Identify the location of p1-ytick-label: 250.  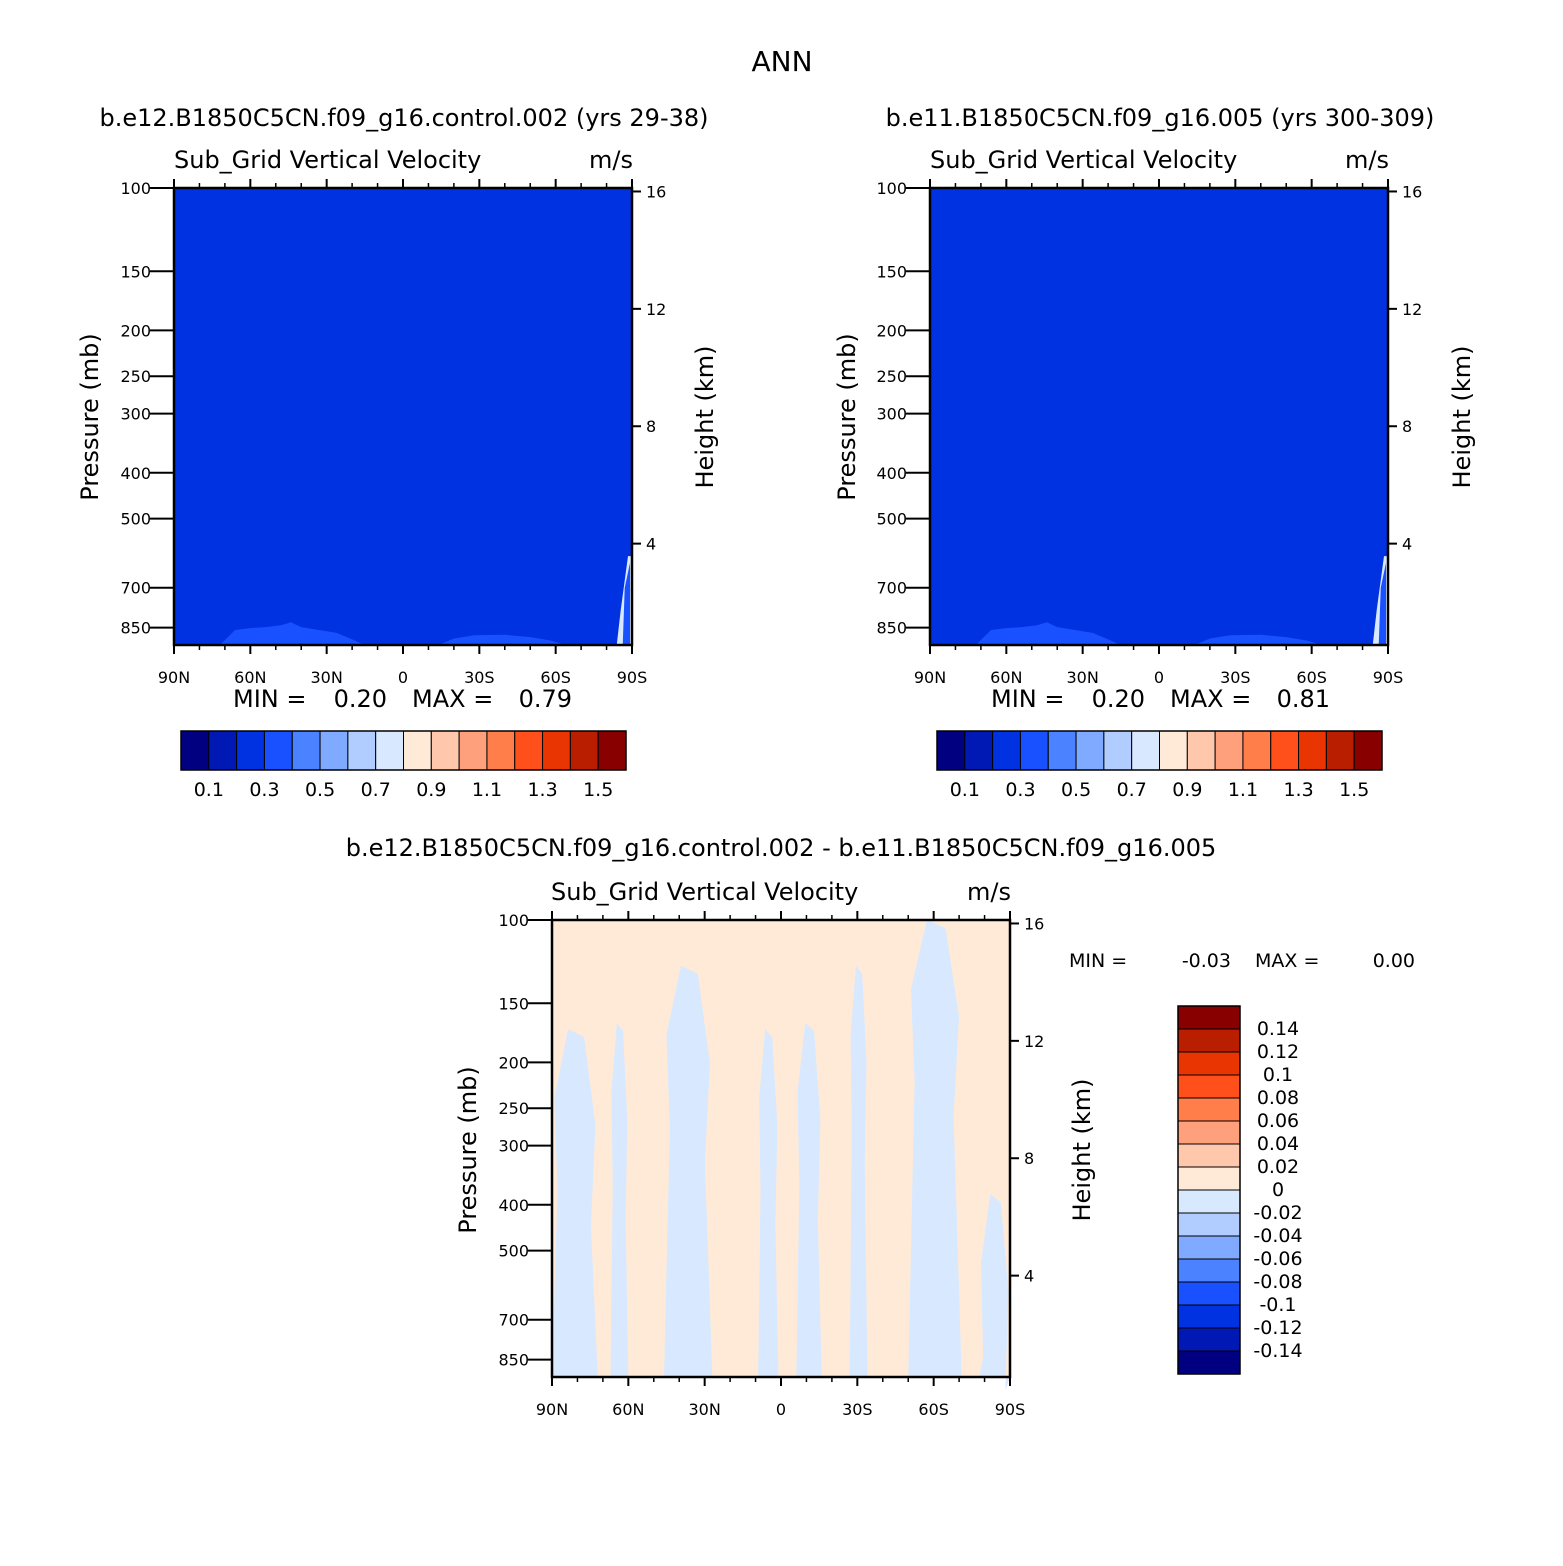
(135, 376).